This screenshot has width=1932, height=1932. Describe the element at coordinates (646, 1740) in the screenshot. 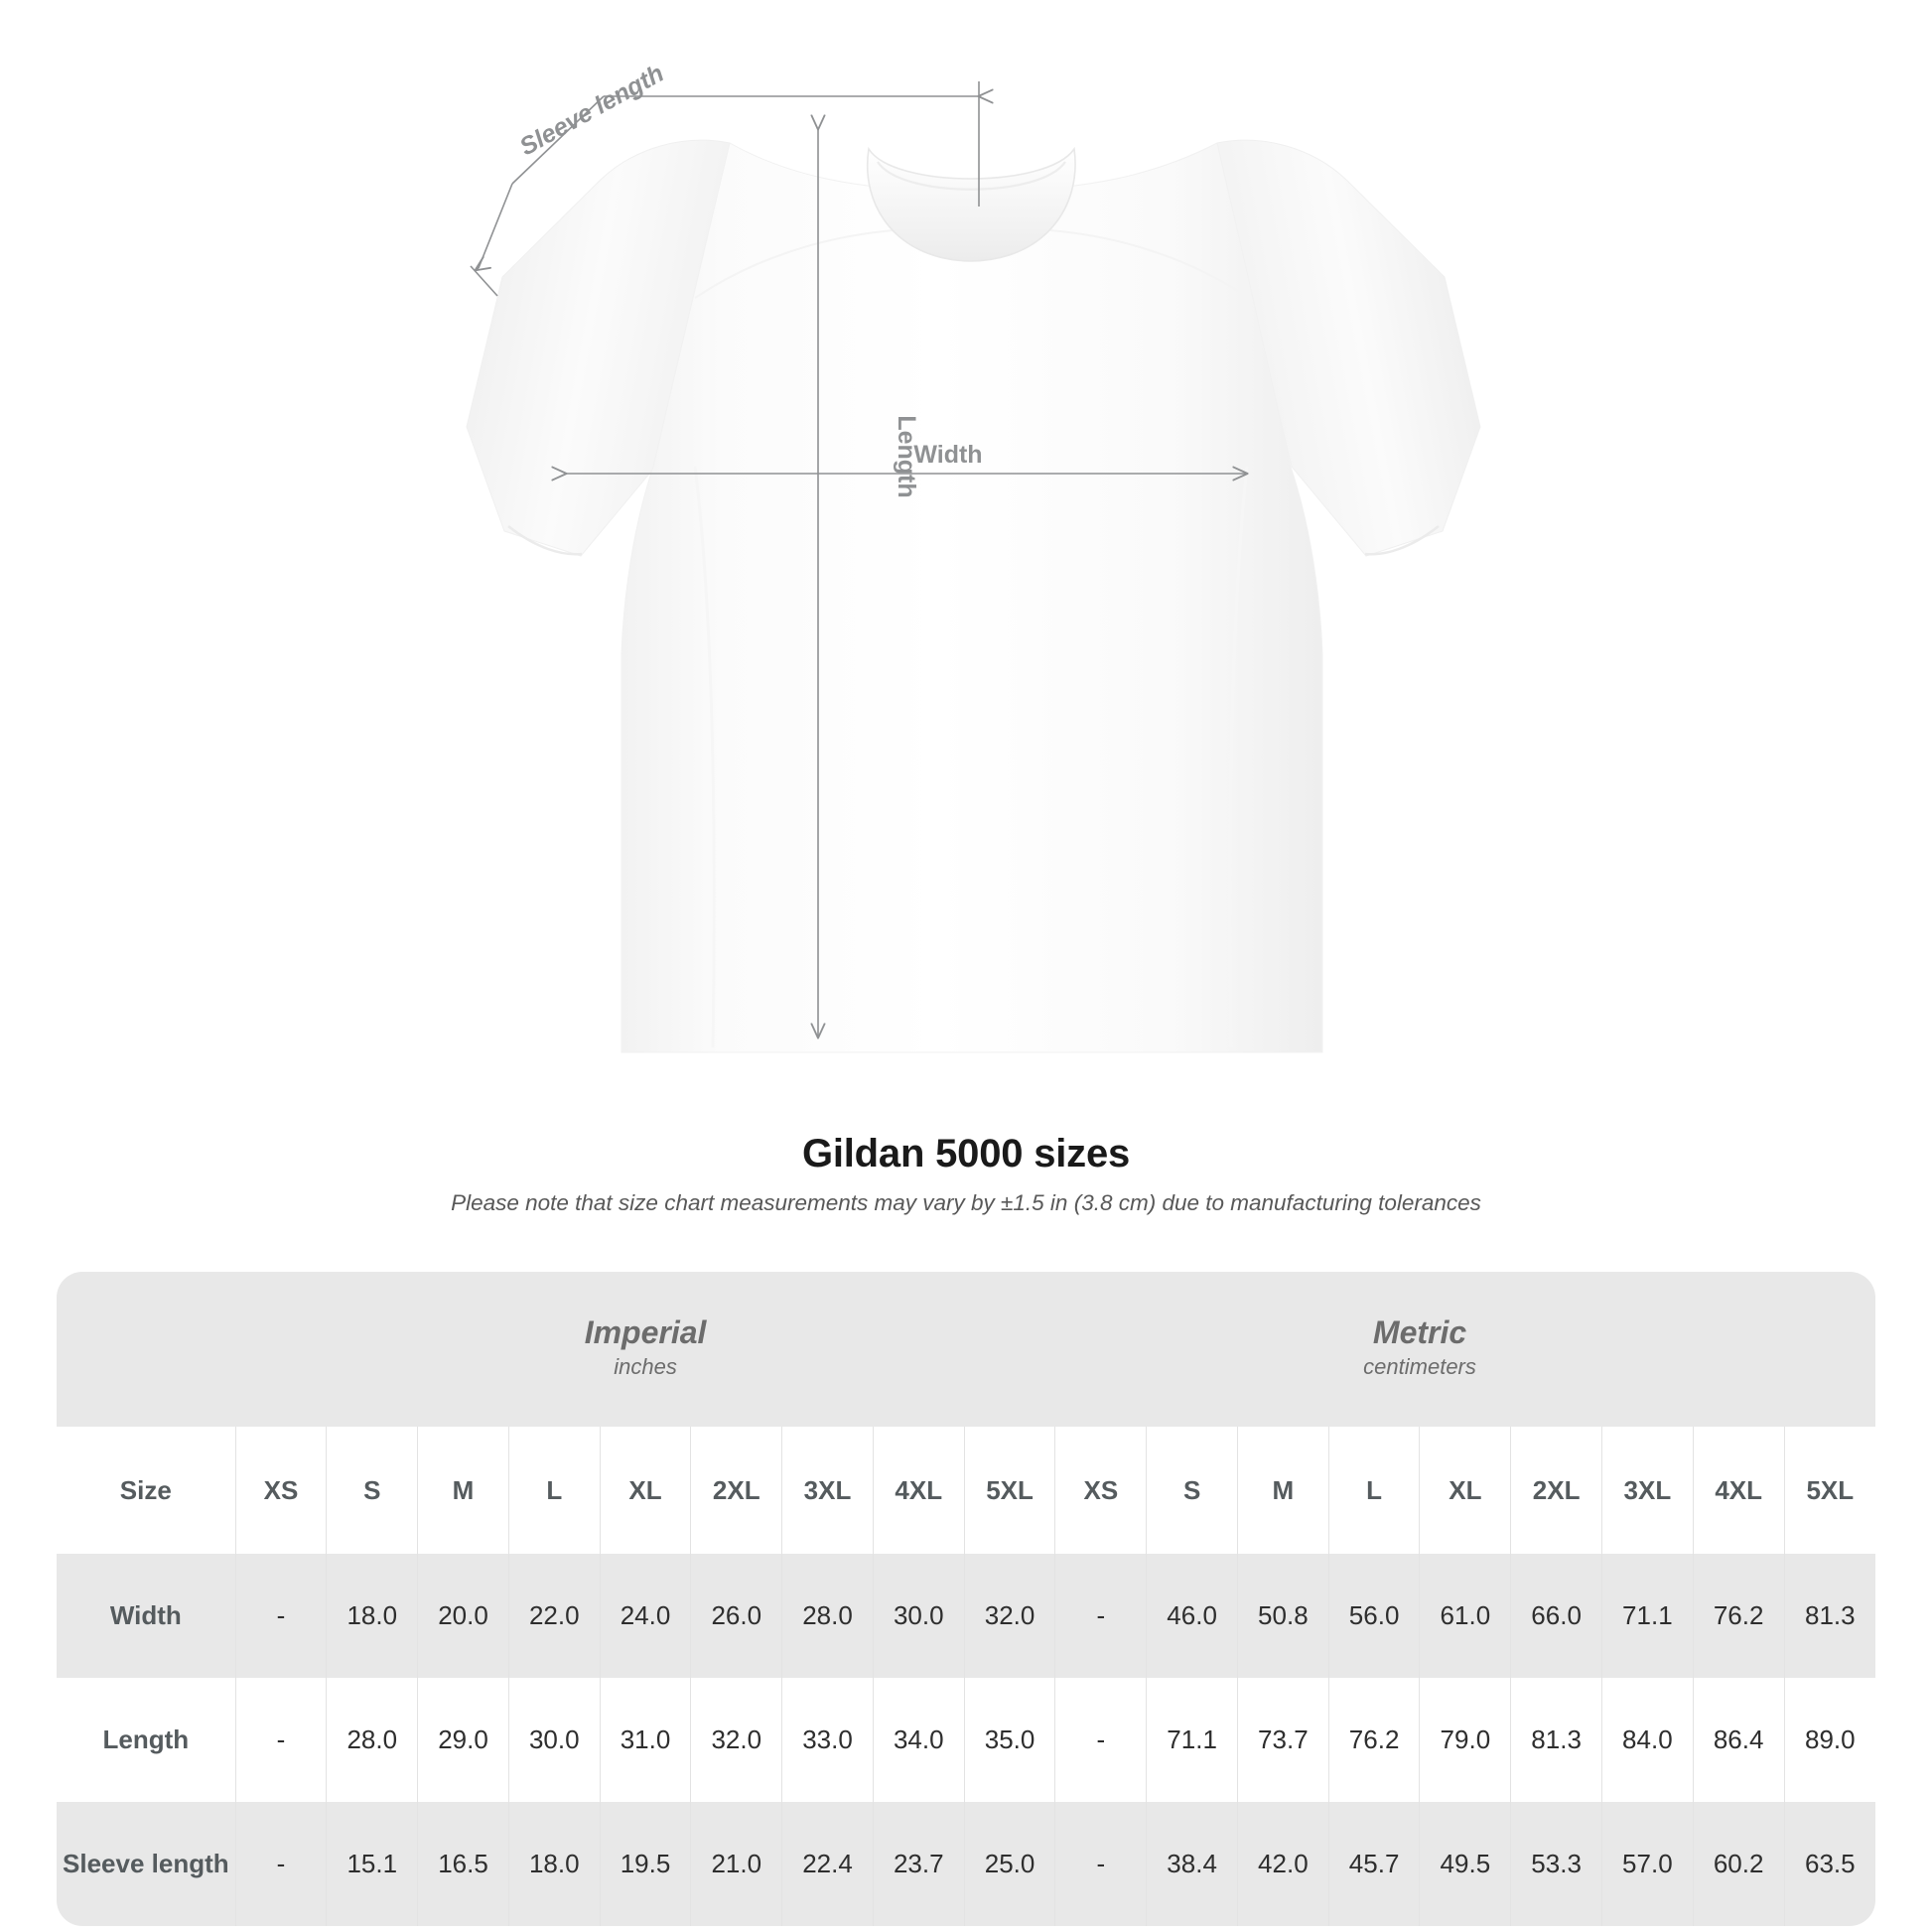

I see `cell-length-imperial-xl: 31.0` at that location.